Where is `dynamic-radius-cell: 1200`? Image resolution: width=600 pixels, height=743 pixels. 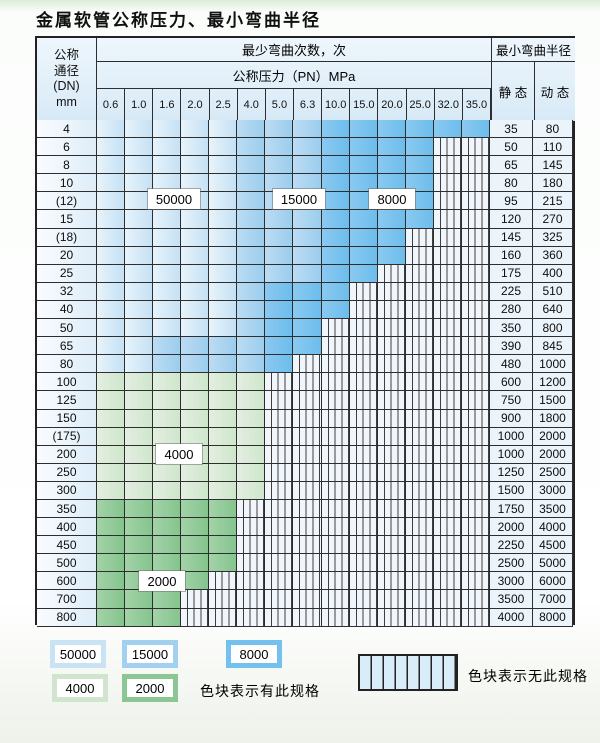
dynamic-radius-cell: 1200 is located at coordinates (552, 382).